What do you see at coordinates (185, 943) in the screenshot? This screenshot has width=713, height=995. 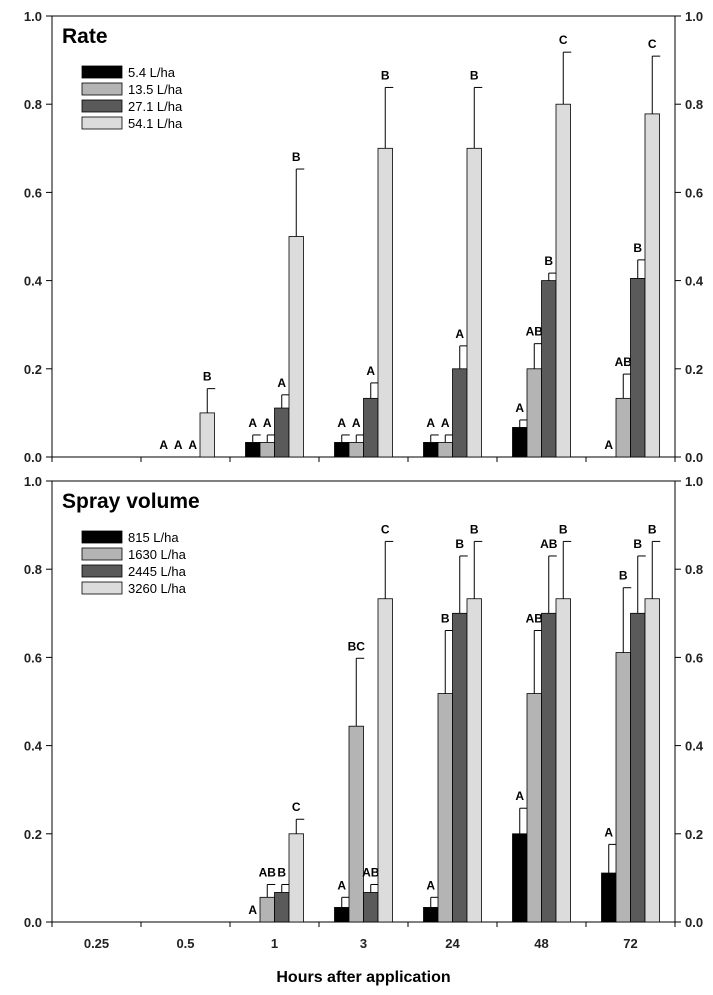 I see `x-tick-label: 0.5` at bounding box center [185, 943].